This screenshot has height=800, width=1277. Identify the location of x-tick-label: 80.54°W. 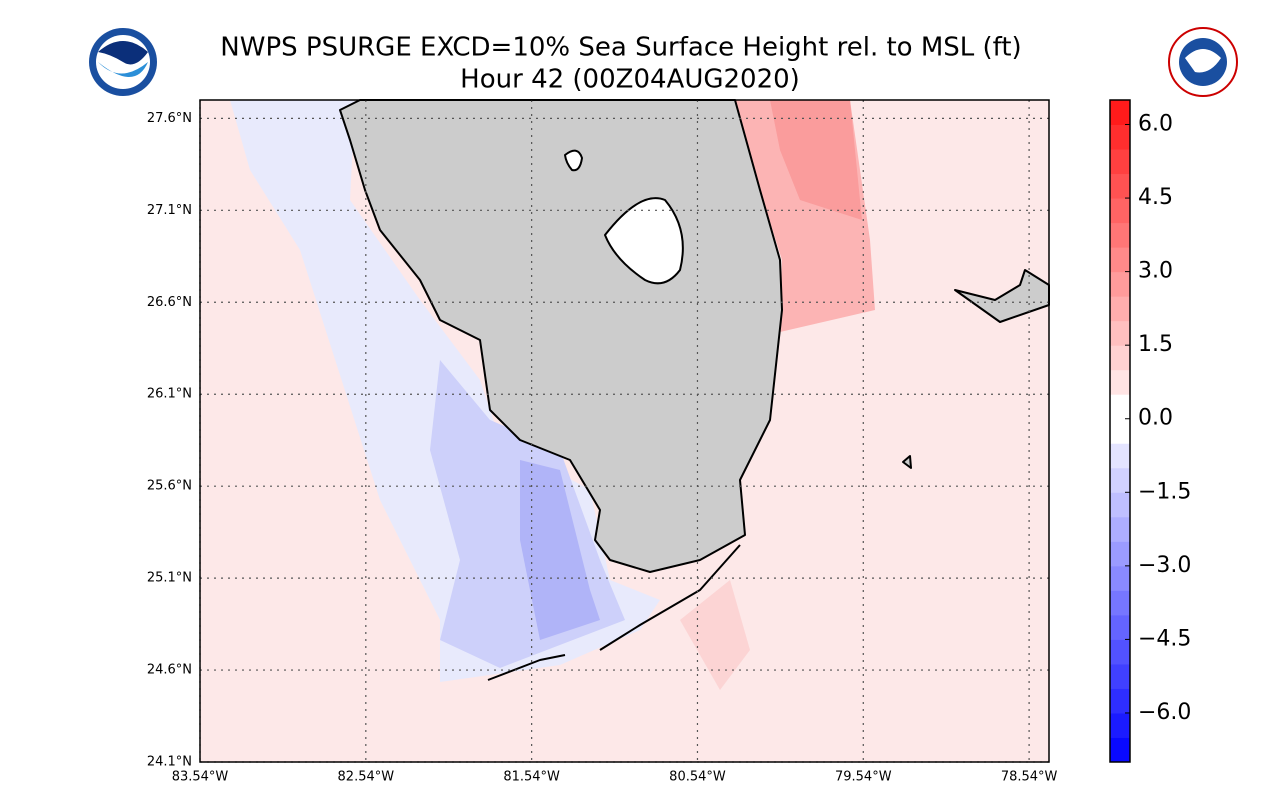
(697, 777).